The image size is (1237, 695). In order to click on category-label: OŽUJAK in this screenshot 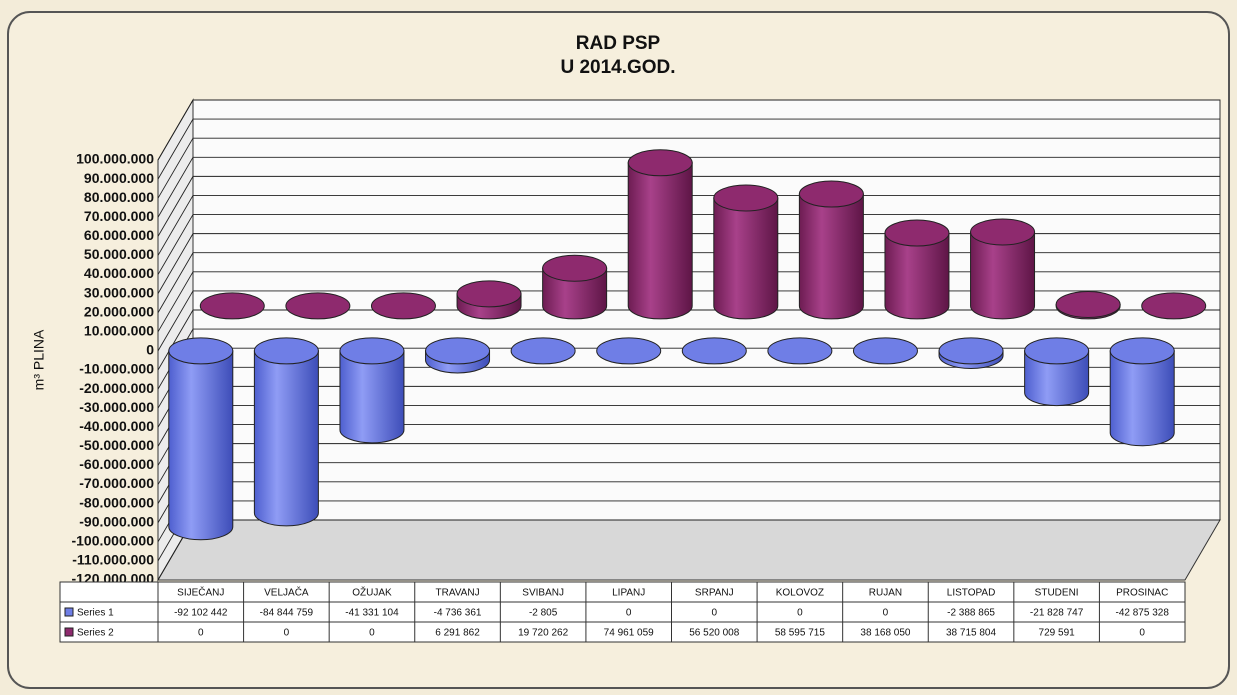, I will do `click(372, 592)`.